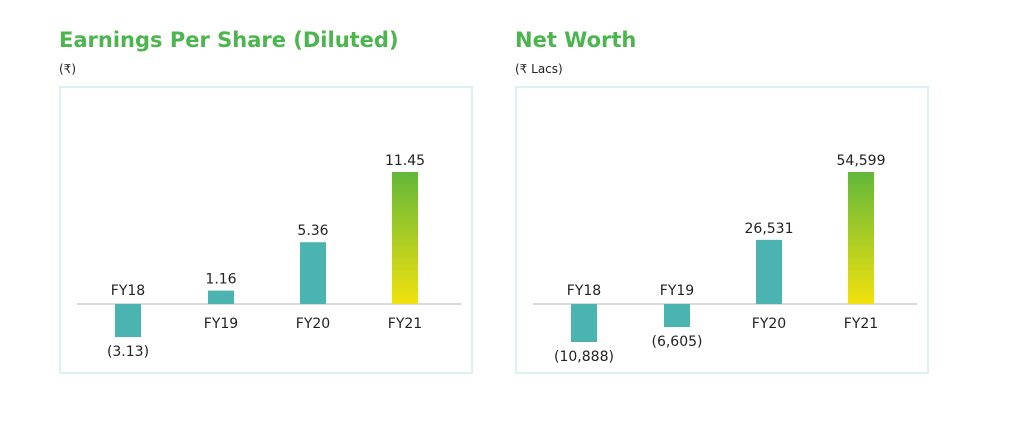 This screenshot has height=442, width=1024. Describe the element at coordinates (677, 291) in the screenshot. I see `net-worth-category-label-fy19: FY19` at that location.